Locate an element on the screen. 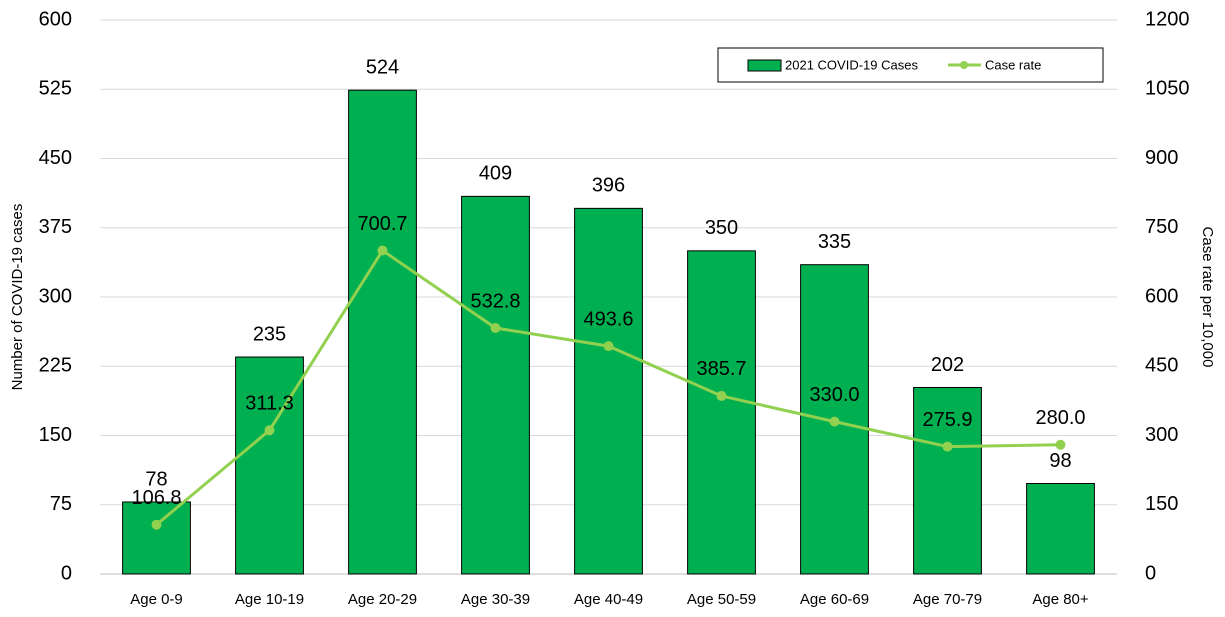 The height and width of the screenshot is (617, 1225). legend-label: 2021 COVID-19 Cases is located at coordinates (851, 64).